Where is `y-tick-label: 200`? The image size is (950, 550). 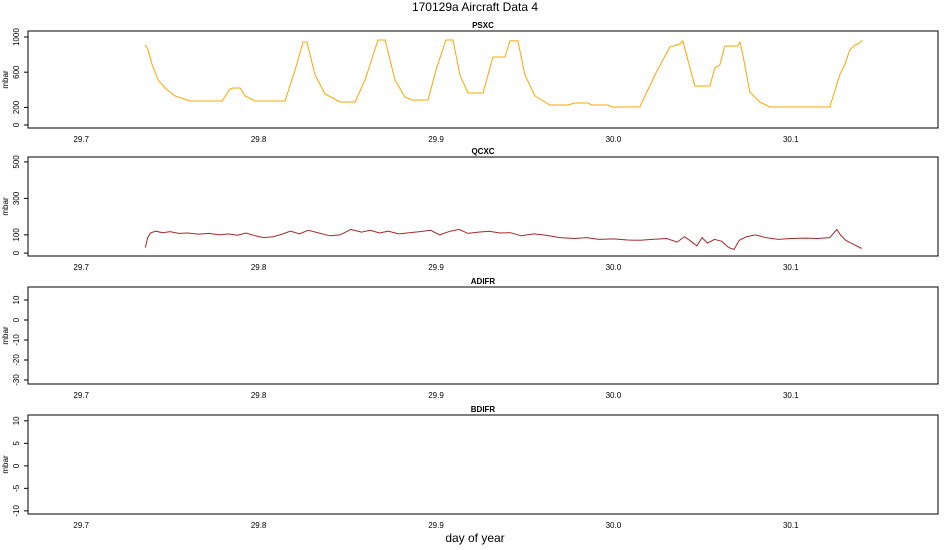
y-tick-label: 200 is located at coordinates (16, 107).